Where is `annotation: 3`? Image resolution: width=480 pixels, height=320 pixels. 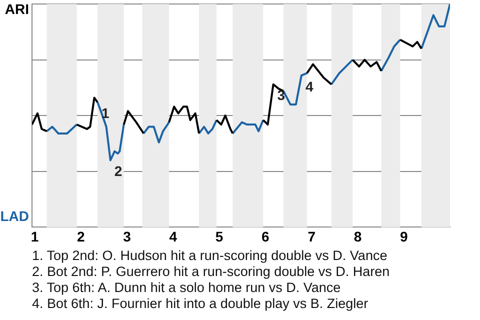 annotation: 3 is located at coordinates (281, 95).